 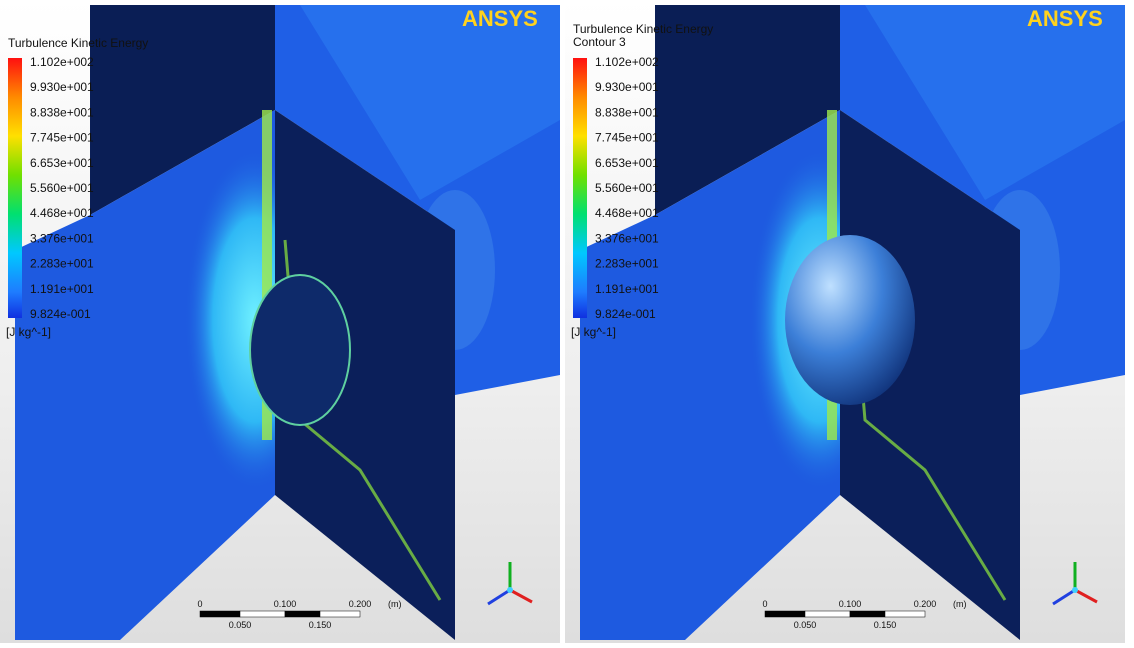 I want to click on sphere, so click(x=850, y=320).